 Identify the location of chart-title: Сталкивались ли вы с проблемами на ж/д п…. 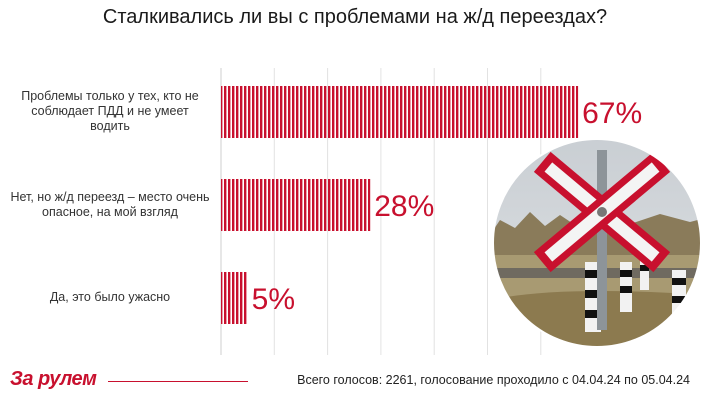
(355, 17).